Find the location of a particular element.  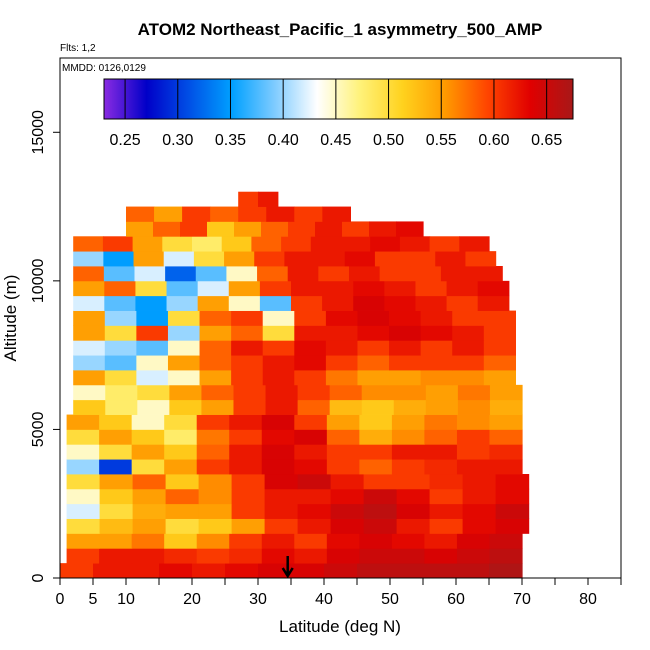

colorbar-tick-label: 0.60 is located at coordinates (493, 140).